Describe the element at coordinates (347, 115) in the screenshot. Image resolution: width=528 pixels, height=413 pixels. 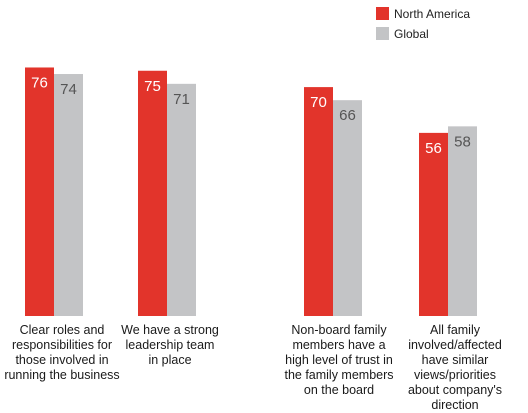
I see `data-label-global-3: 66` at that location.